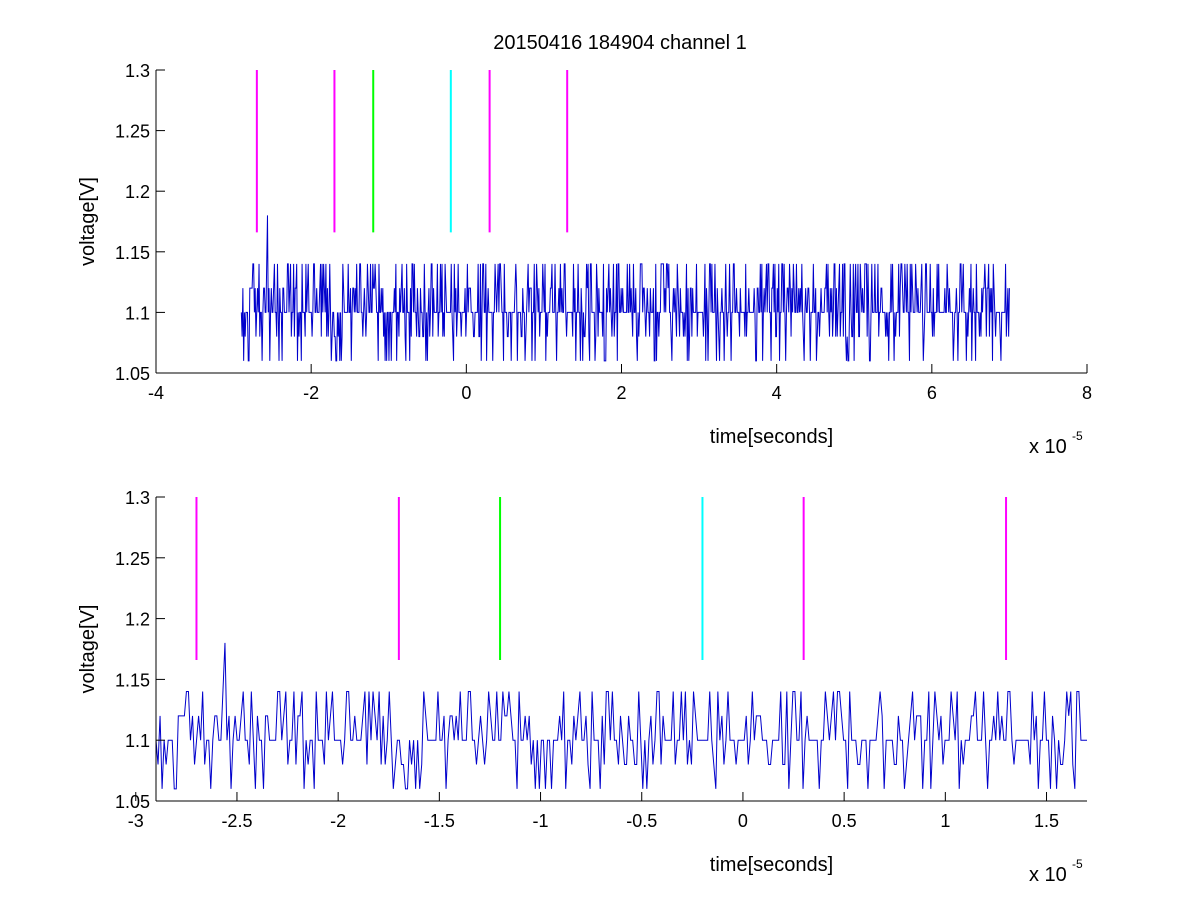 The height and width of the screenshot is (901, 1200). Describe the element at coordinates (641, 821) in the screenshot. I see `x-tick-label: -0.5` at that location.